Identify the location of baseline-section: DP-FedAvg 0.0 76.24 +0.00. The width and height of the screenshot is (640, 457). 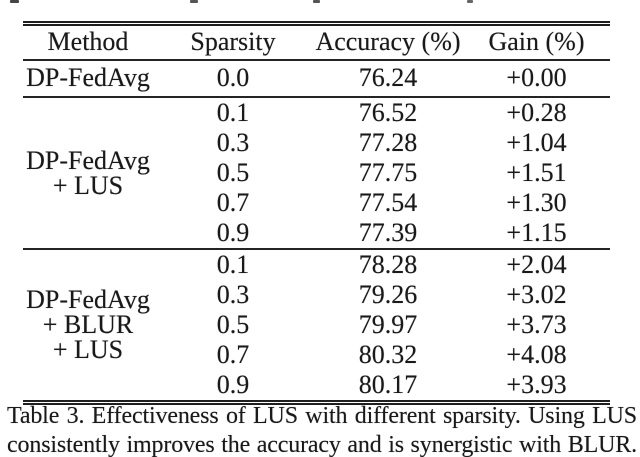
(316, 78).